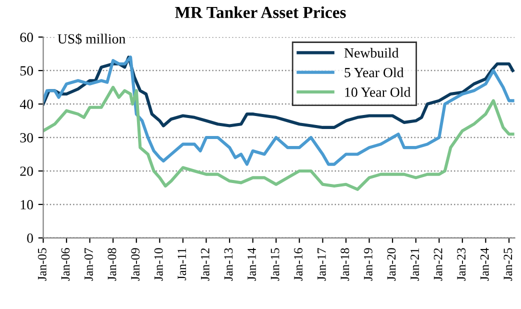  What do you see at coordinates (26, 205) in the screenshot?
I see `y-tick-label: 10` at bounding box center [26, 205].